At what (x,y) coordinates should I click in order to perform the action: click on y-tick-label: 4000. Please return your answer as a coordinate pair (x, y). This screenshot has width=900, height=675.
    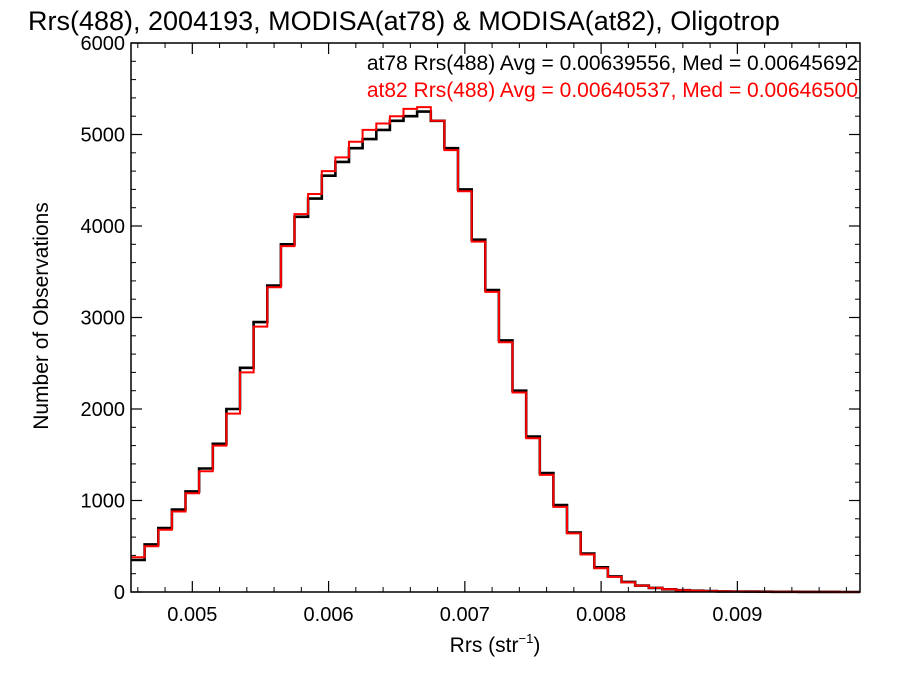
    Looking at the image, I should click on (103, 227).